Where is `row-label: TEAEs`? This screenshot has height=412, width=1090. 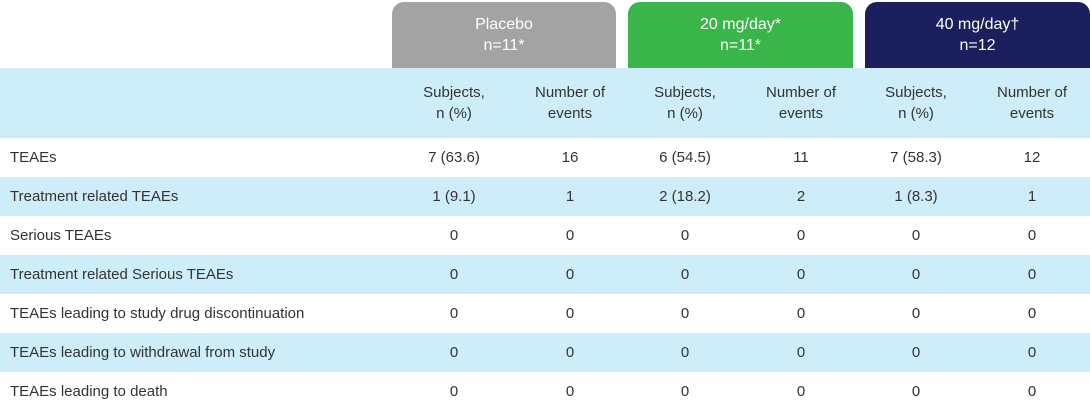 row-label: TEAEs is located at coordinates (33, 157).